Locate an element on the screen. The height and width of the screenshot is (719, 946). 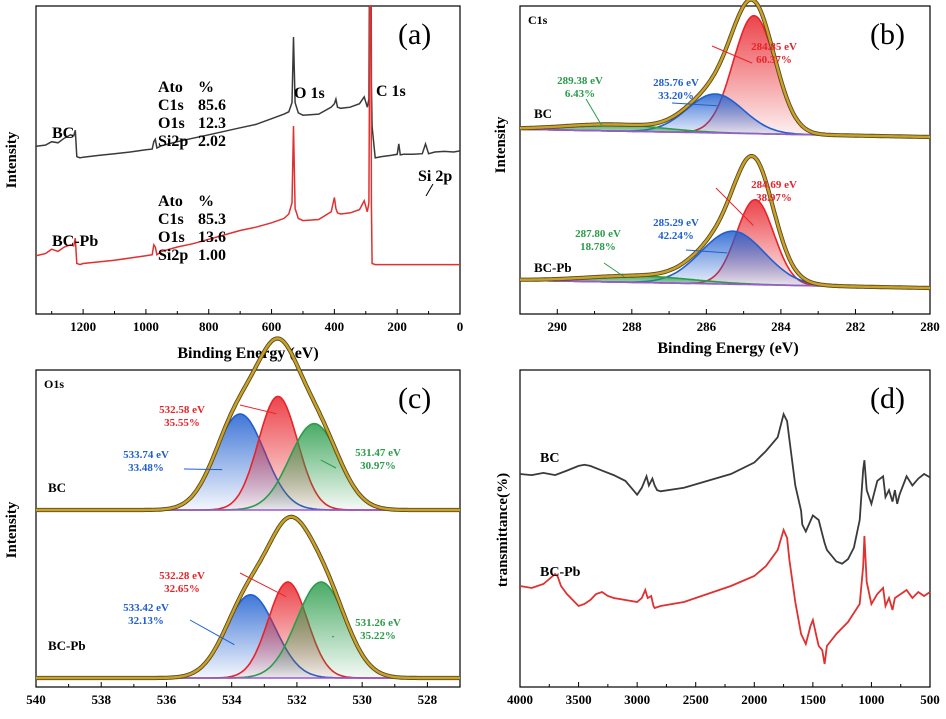
panel-b-peak-energy: 284.69 eV is located at coordinates (774, 185).